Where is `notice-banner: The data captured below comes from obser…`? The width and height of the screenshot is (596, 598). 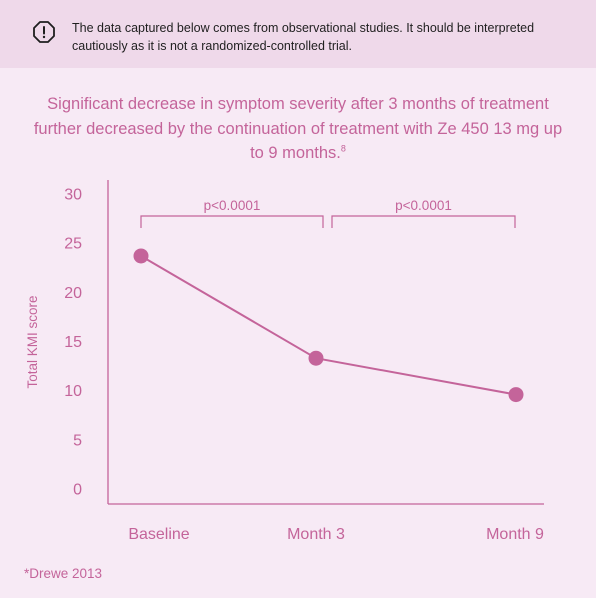 notice-banner: The data captured below comes from obser… is located at coordinates (298, 34).